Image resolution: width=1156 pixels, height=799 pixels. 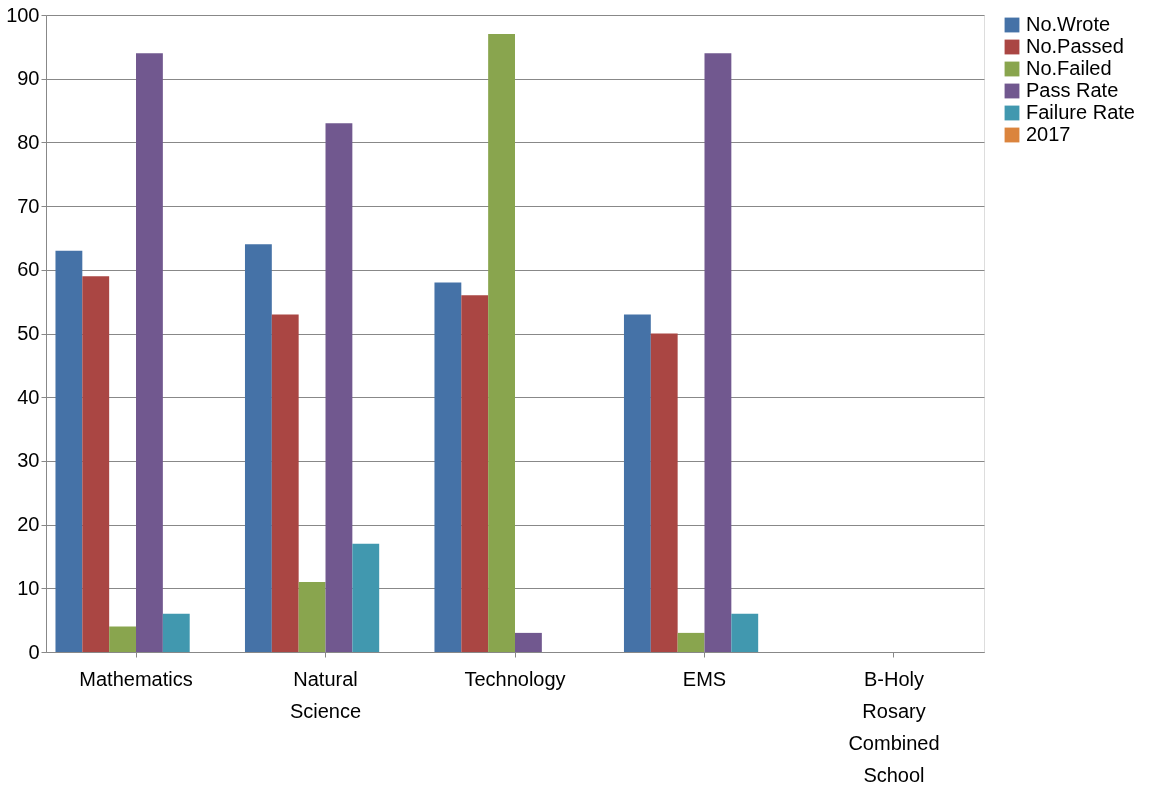 What do you see at coordinates (515, 678) in the screenshot?
I see `x-tick-label: Technology` at bounding box center [515, 678].